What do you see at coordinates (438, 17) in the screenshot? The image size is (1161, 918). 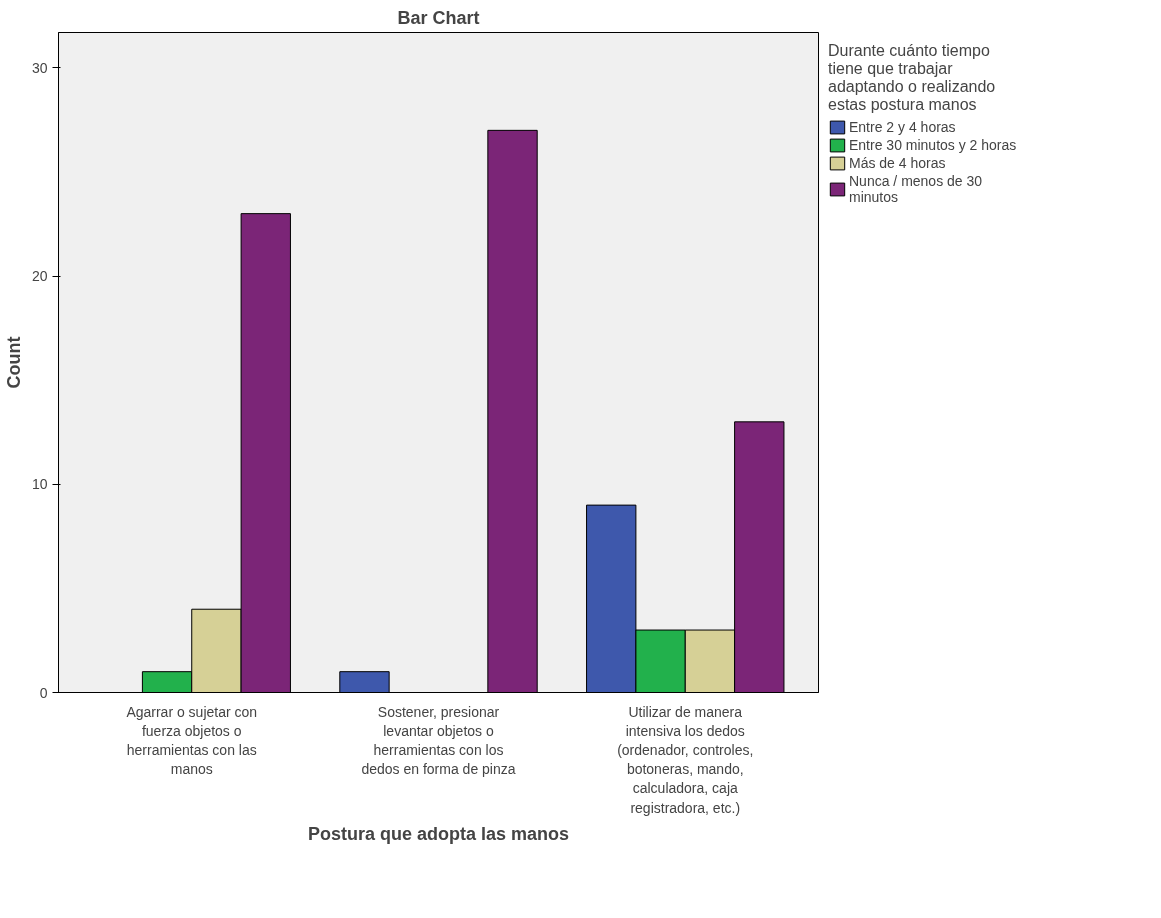 I see `chart-title: Bar Chart` at bounding box center [438, 17].